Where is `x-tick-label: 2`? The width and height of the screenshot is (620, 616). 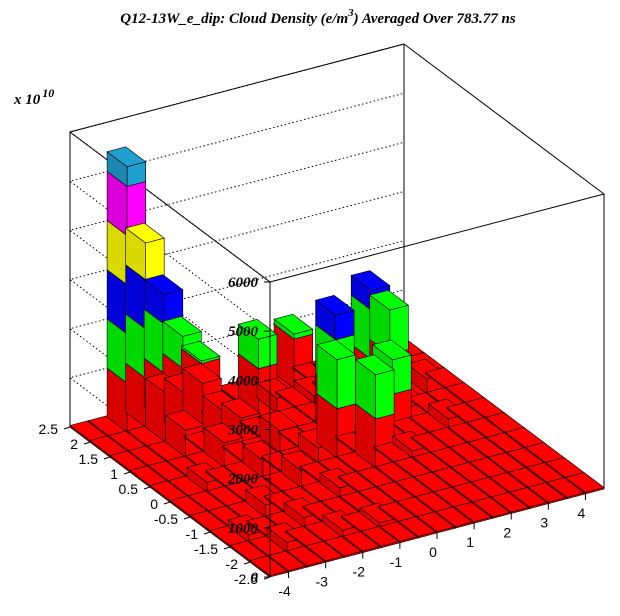 x-tick-label: 2 is located at coordinates (507, 532).